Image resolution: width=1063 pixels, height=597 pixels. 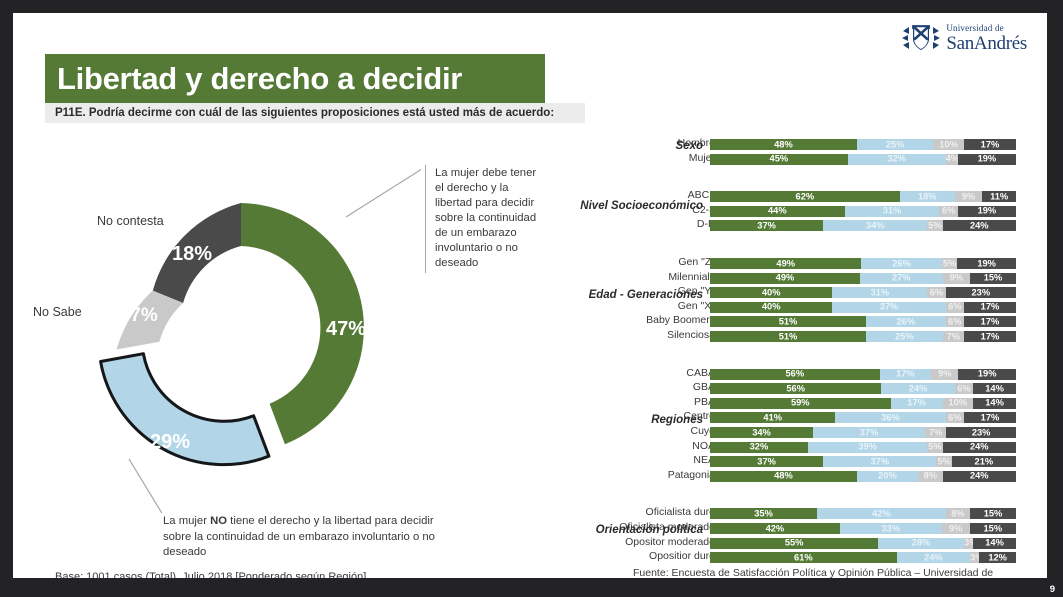 I want to click on bar-segment-de-acuerdo: 34%, so click(x=761, y=432).